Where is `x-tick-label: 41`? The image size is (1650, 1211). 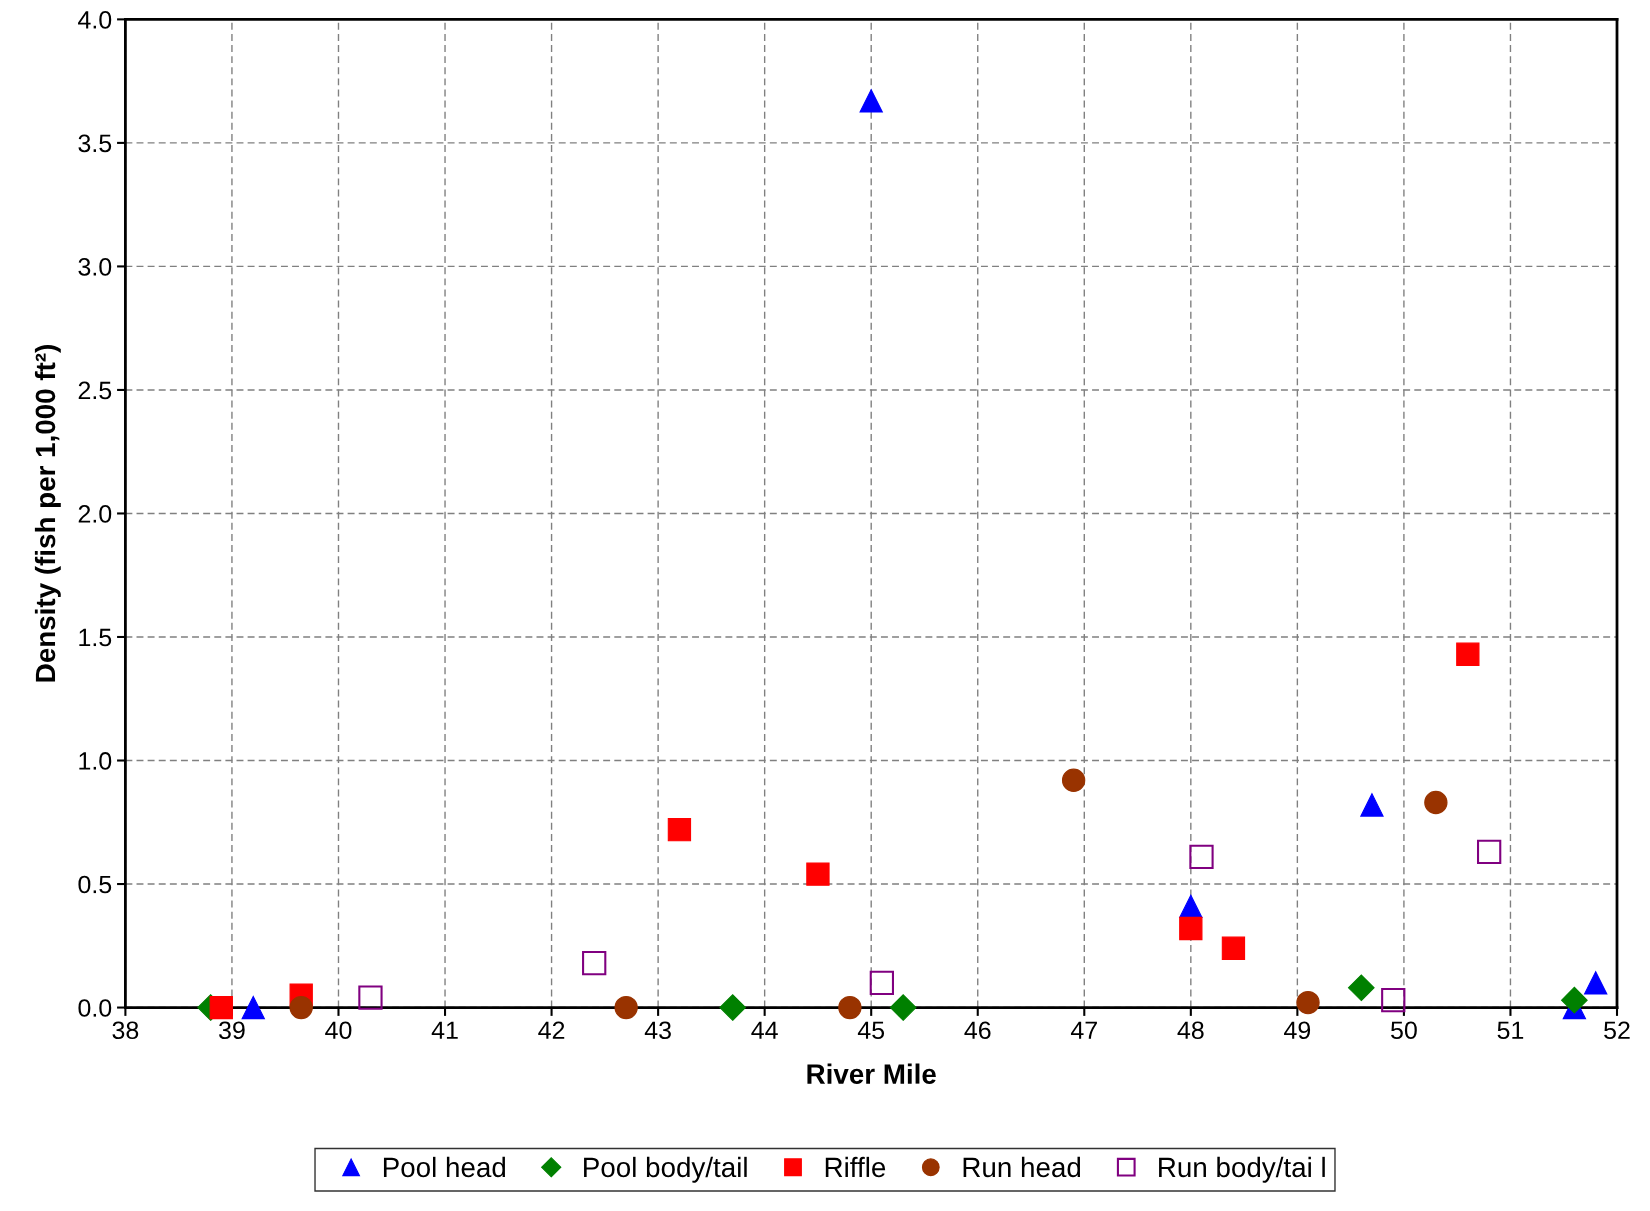
x-tick-label: 41 is located at coordinates (444, 1030).